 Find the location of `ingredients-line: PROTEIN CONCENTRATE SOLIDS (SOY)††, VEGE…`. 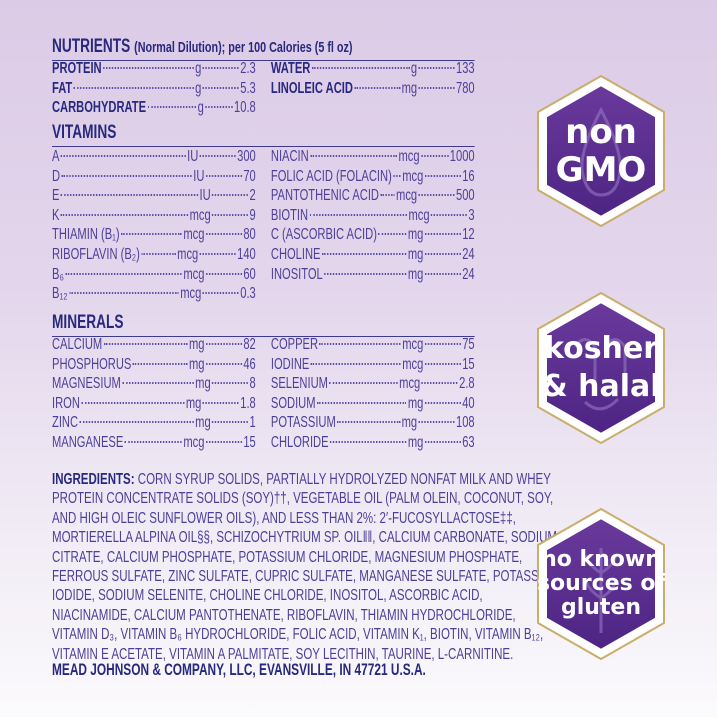

ingredients-line: PROTEIN CONCENTRATE SOLIDS (SOY)††, VEGE… is located at coordinates (302, 498).